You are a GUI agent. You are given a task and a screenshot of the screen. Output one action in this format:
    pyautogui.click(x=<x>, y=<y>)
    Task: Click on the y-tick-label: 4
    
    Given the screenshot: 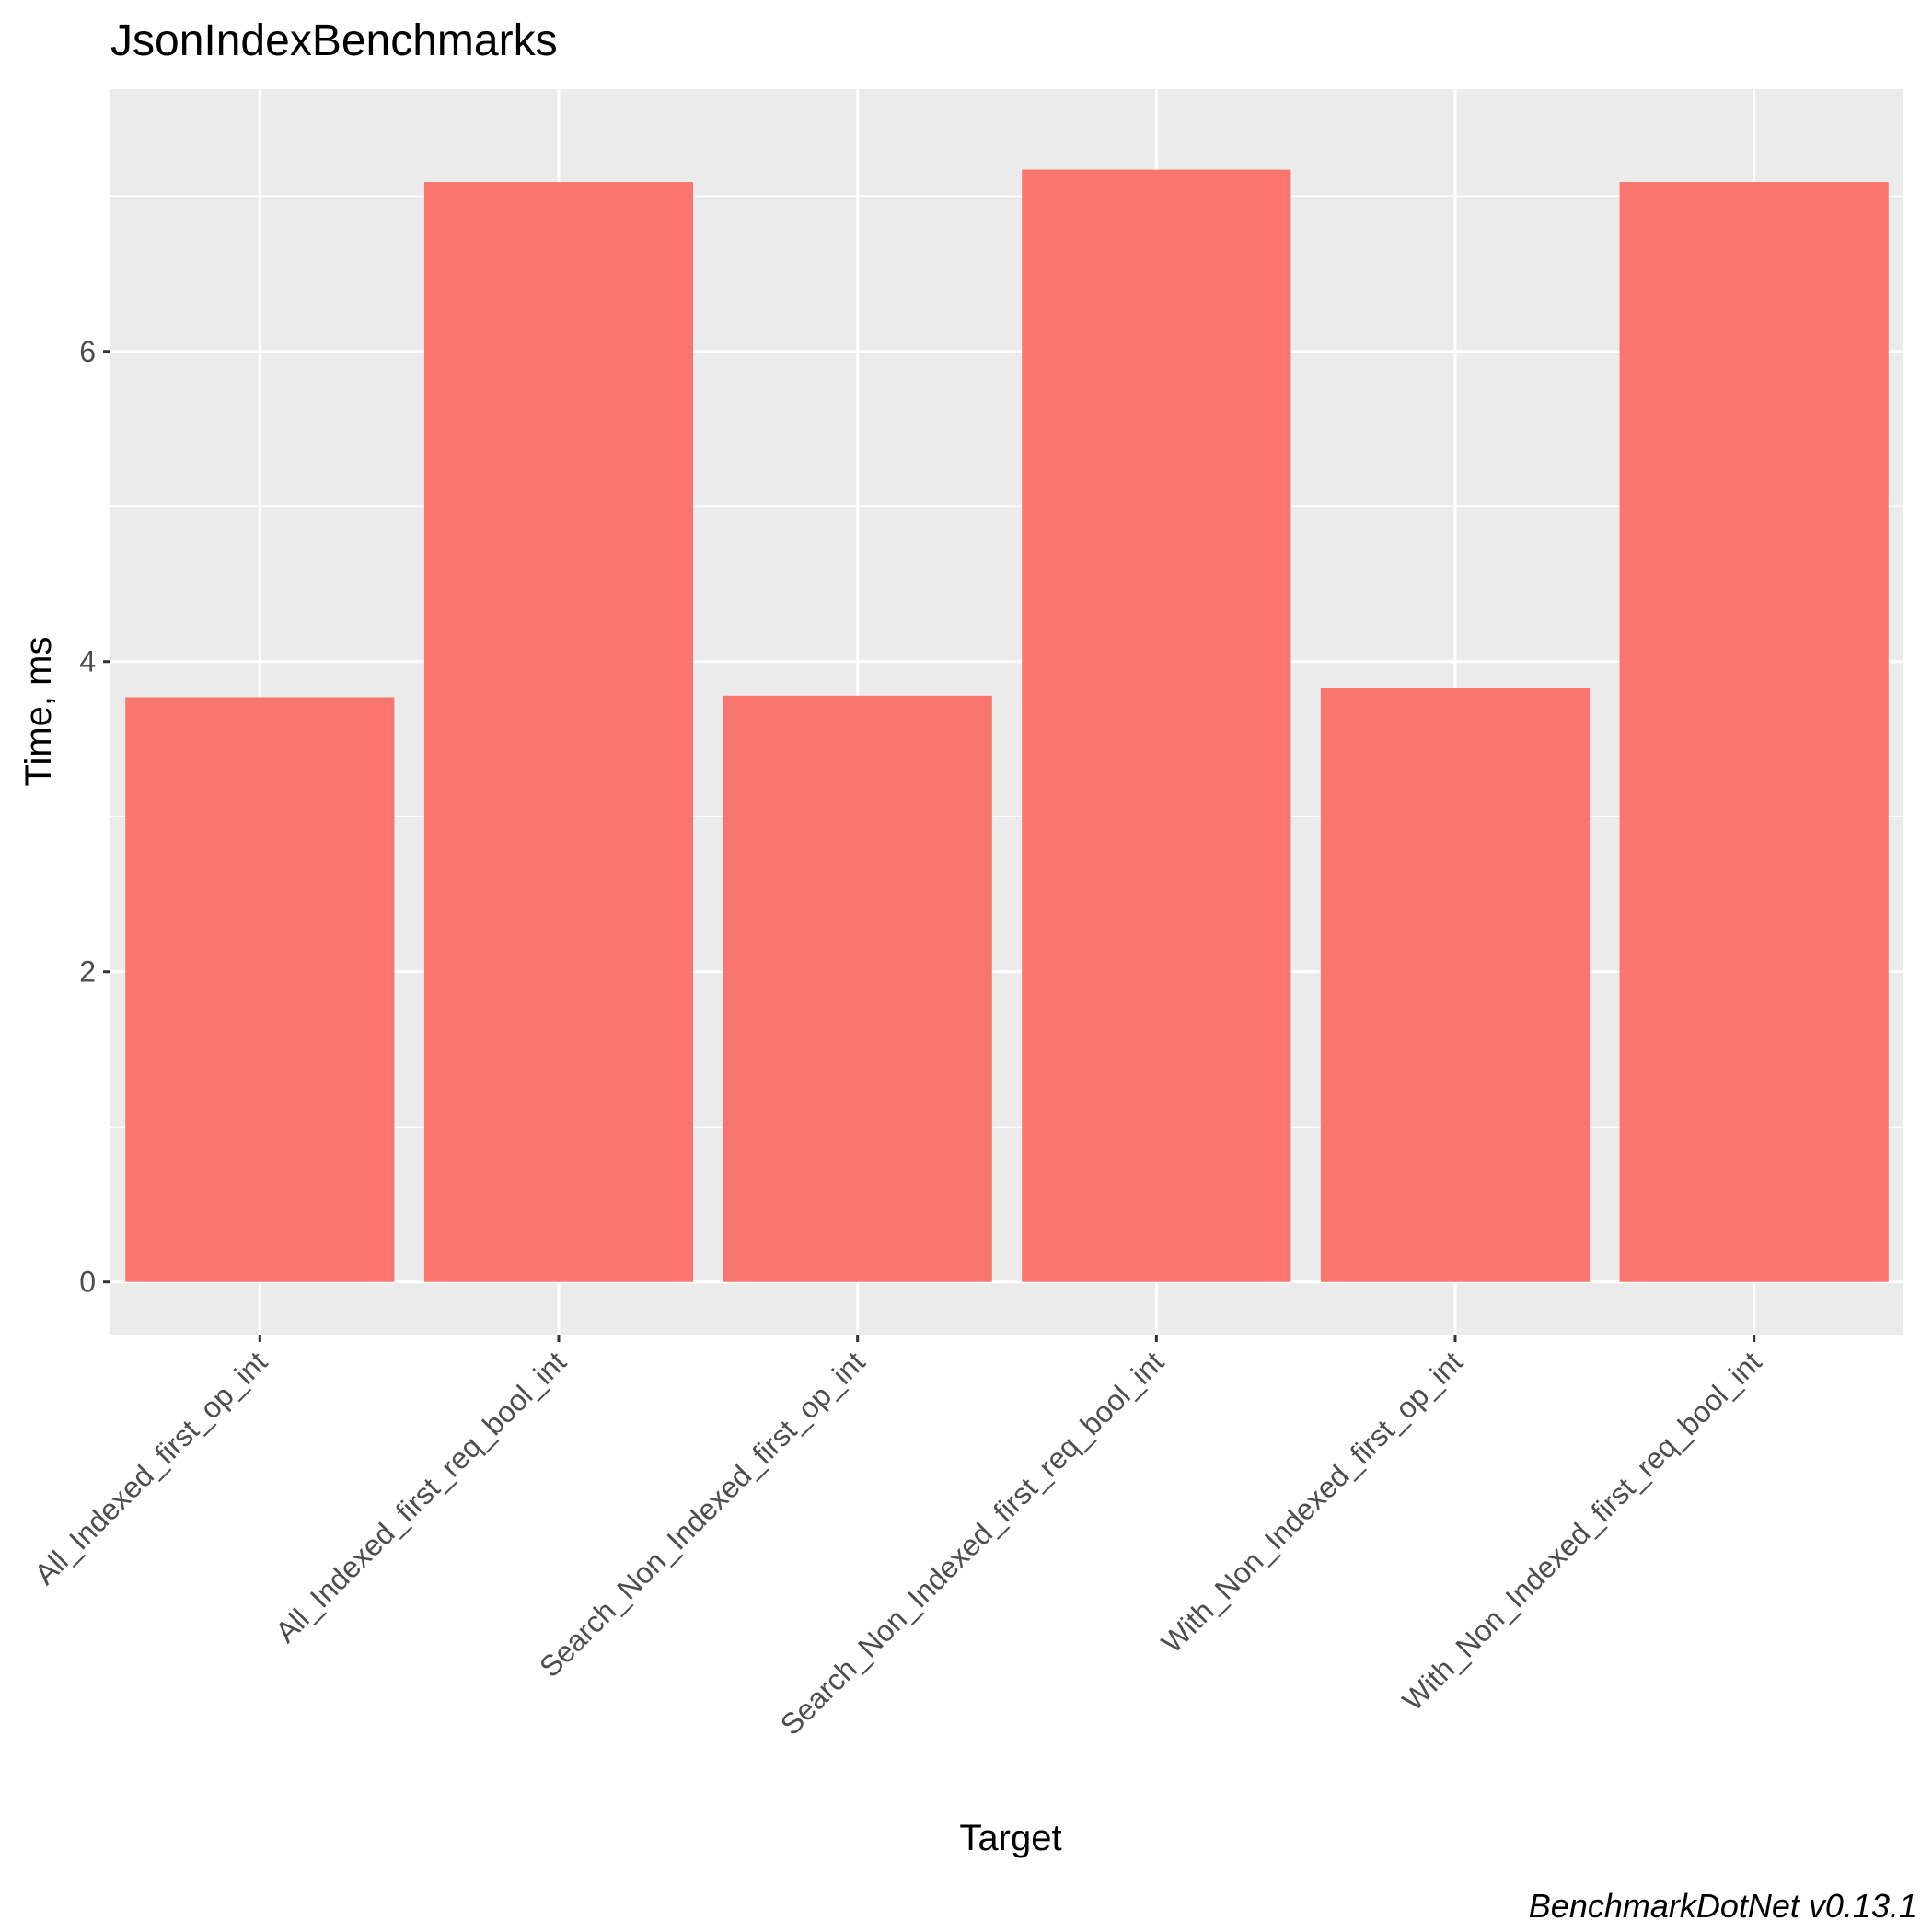 What is the action you would take?
    pyautogui.click(x=87, y=661)
    